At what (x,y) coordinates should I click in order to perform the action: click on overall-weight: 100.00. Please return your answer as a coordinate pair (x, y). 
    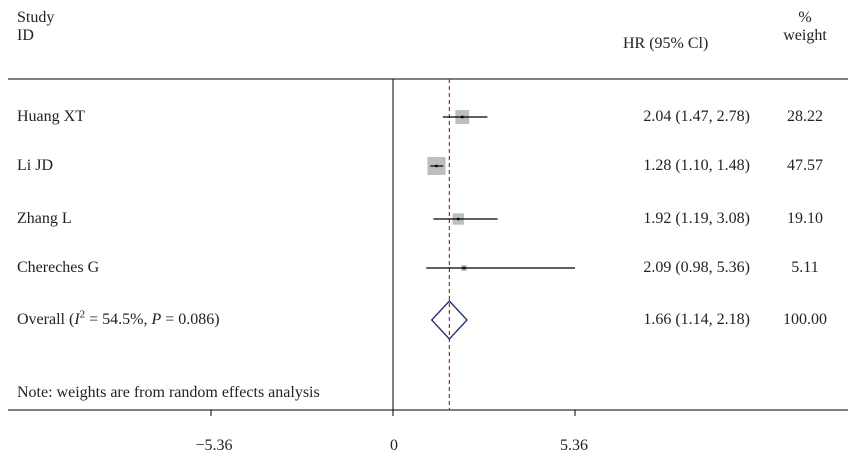
    Looking at the image, I should click on (805, 319).